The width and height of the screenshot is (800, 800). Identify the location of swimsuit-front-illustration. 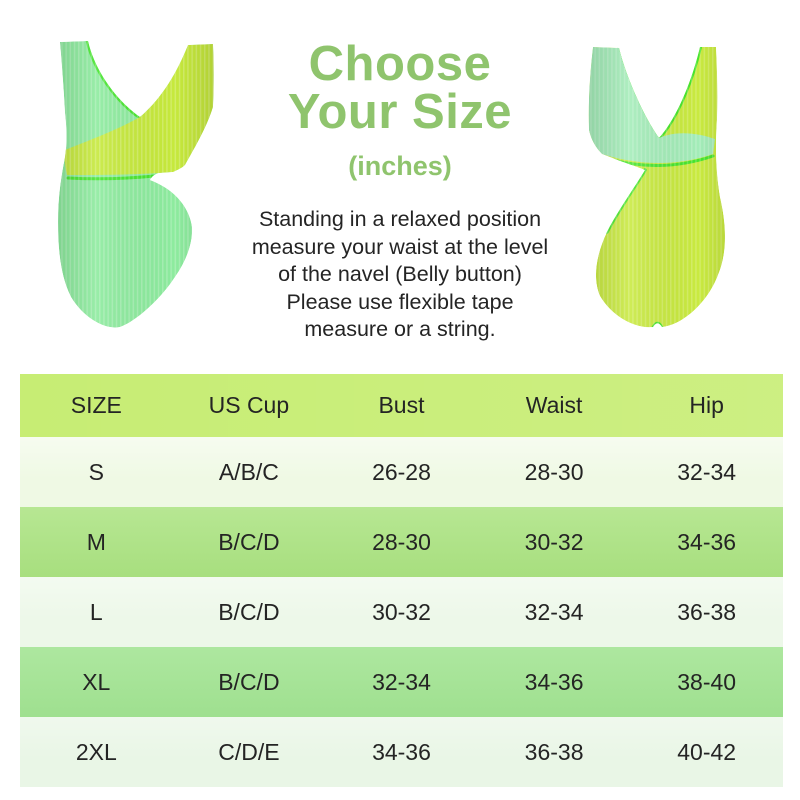
(136, 184).